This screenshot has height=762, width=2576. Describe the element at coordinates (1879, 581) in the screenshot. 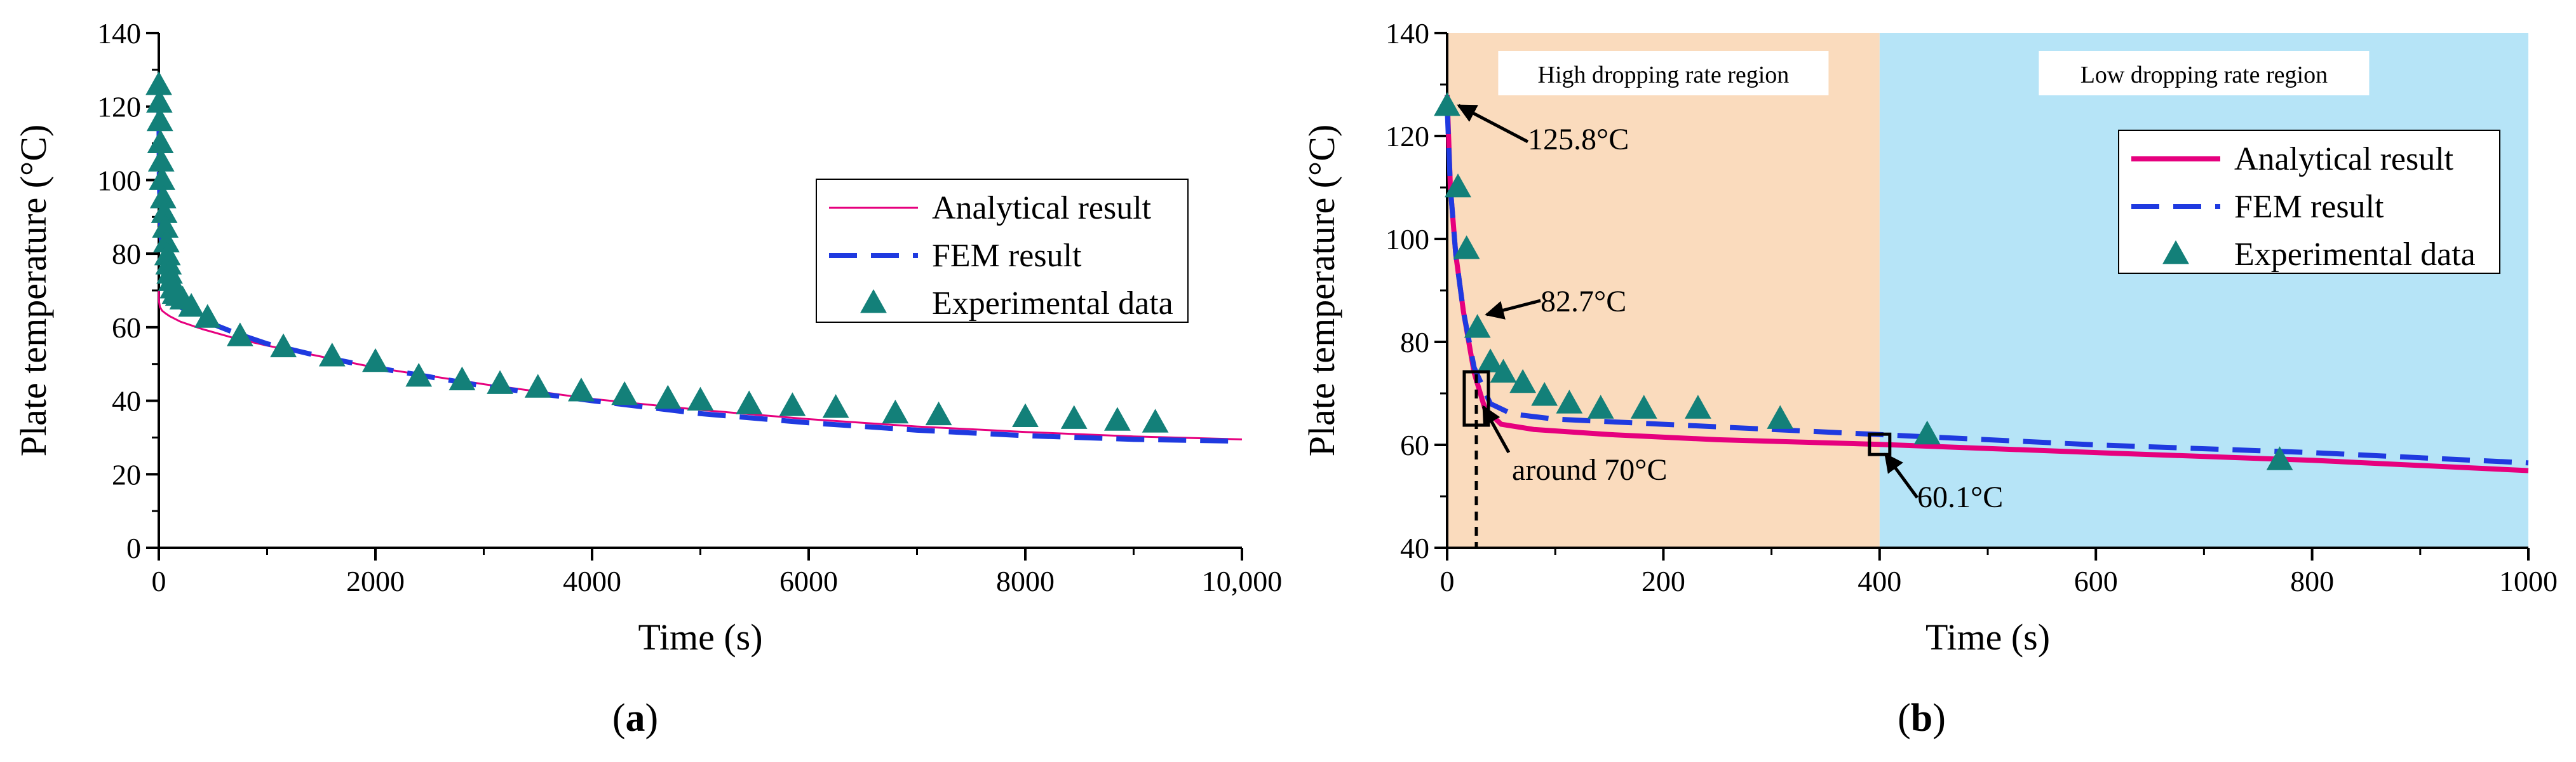

I see `x-tick-label: 400` at that location.